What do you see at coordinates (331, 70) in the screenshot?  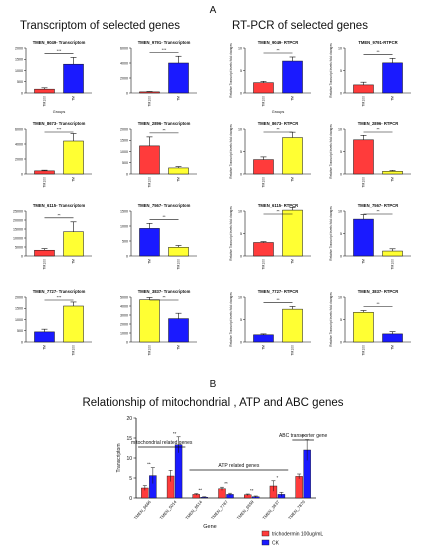 I see `p4-y-axis-label: Relative Transcript levels fold changes` at bounding box center [331, 70].